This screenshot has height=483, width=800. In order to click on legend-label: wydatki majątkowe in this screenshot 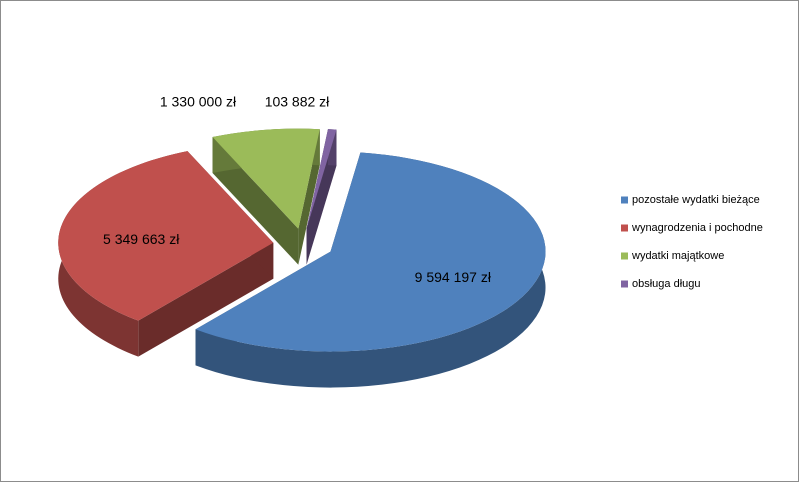, I will do `click(677, 256)`.